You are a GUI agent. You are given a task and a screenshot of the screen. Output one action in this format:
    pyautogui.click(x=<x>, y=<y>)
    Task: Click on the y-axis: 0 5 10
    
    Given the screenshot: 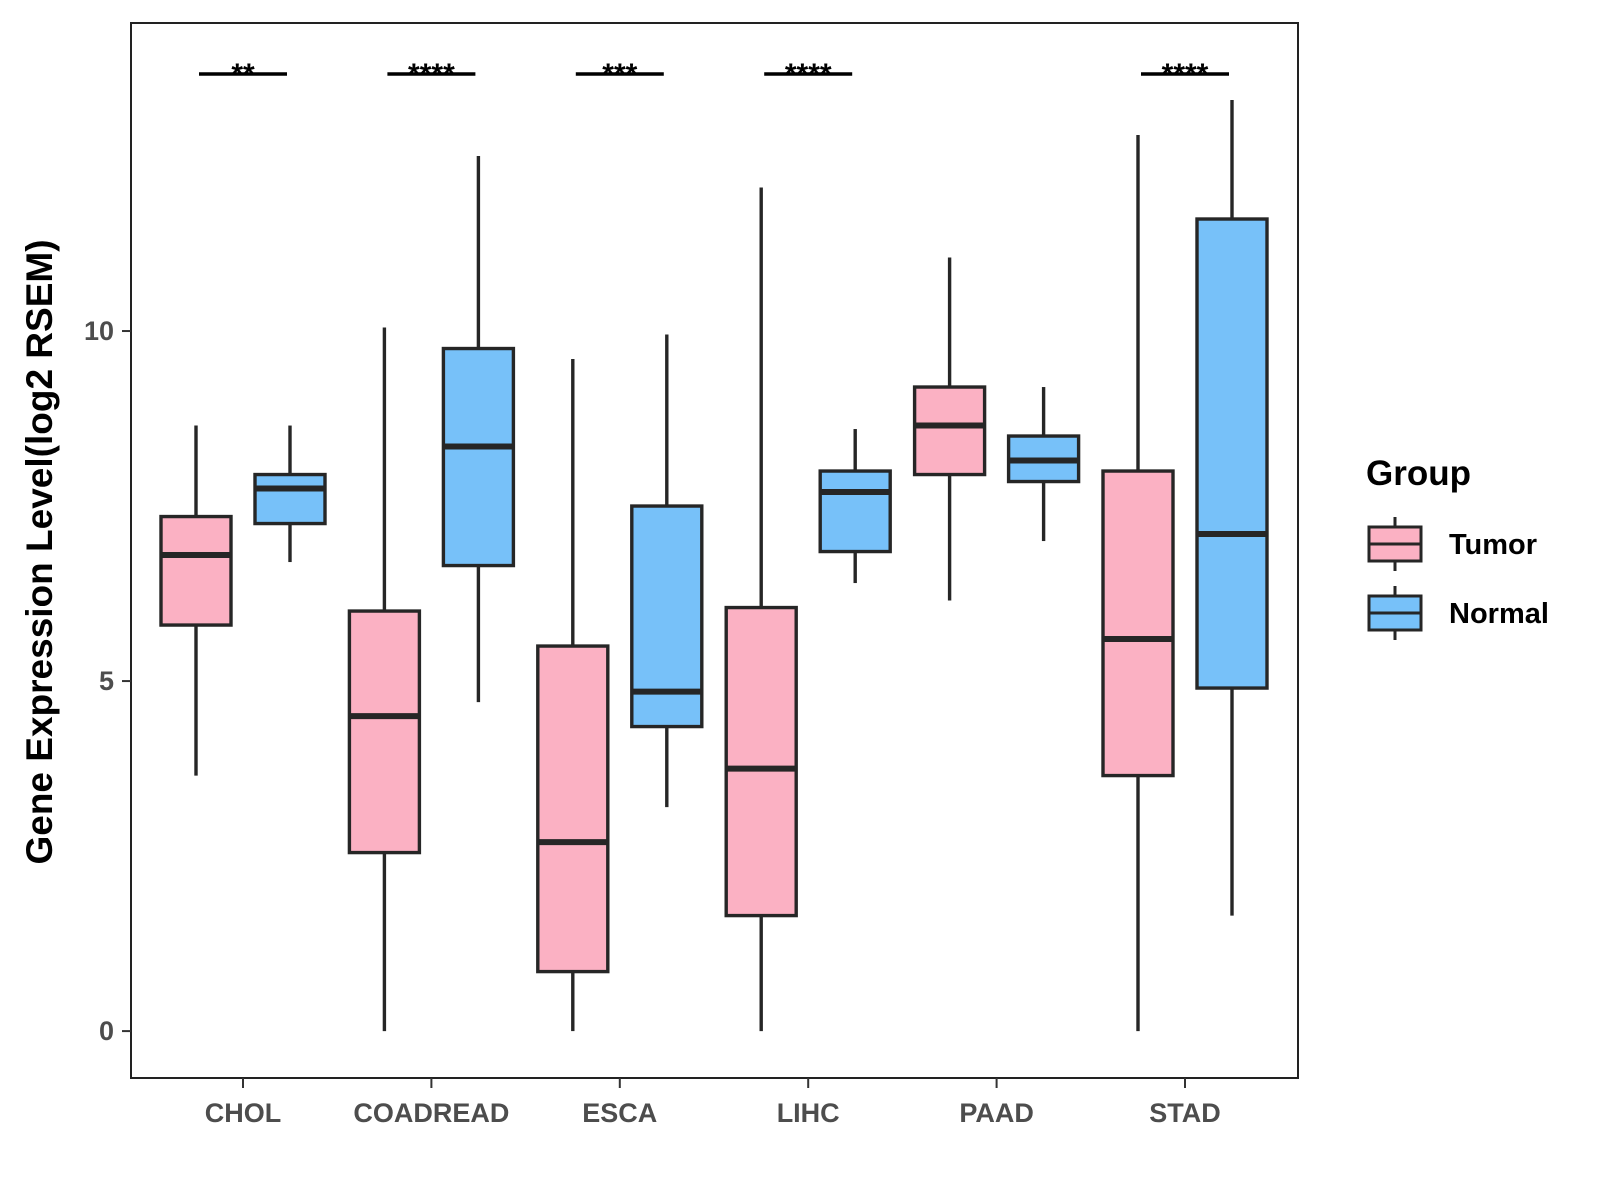 What is the action you would take?
    pyautogui.click(x=107, y=681)
    